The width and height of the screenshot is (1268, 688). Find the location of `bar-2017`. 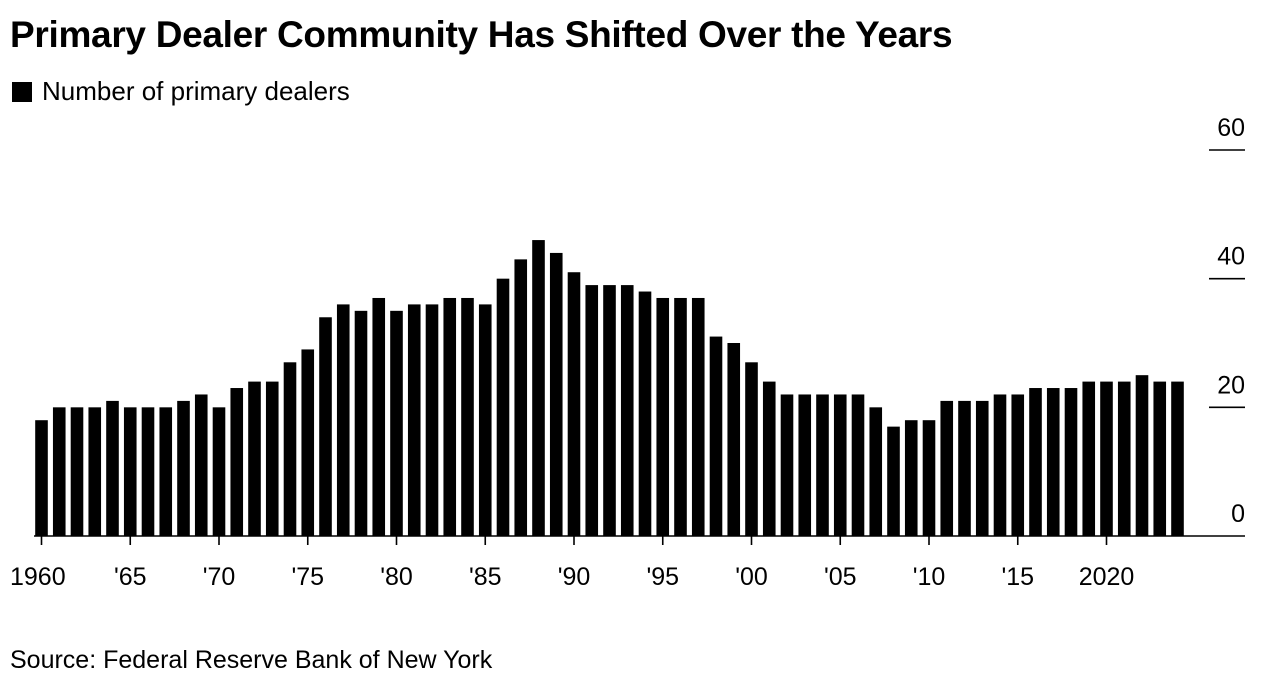

bar-2017 is located at coordinates (1053, 462).